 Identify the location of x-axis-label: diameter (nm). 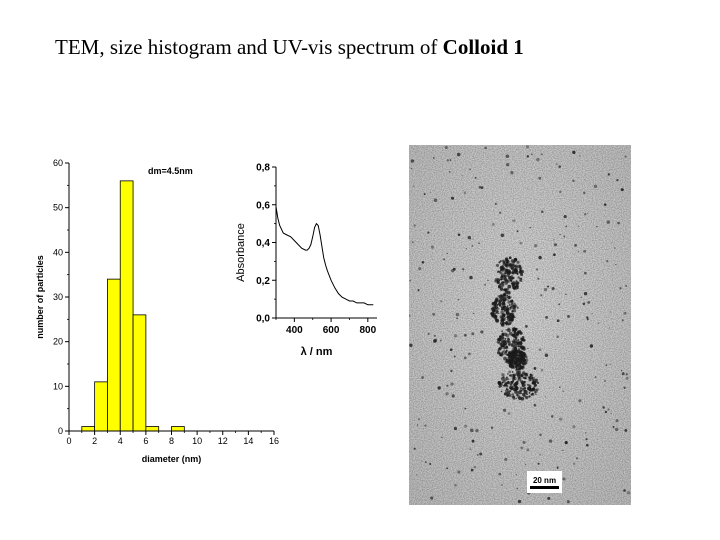
(172, 459).